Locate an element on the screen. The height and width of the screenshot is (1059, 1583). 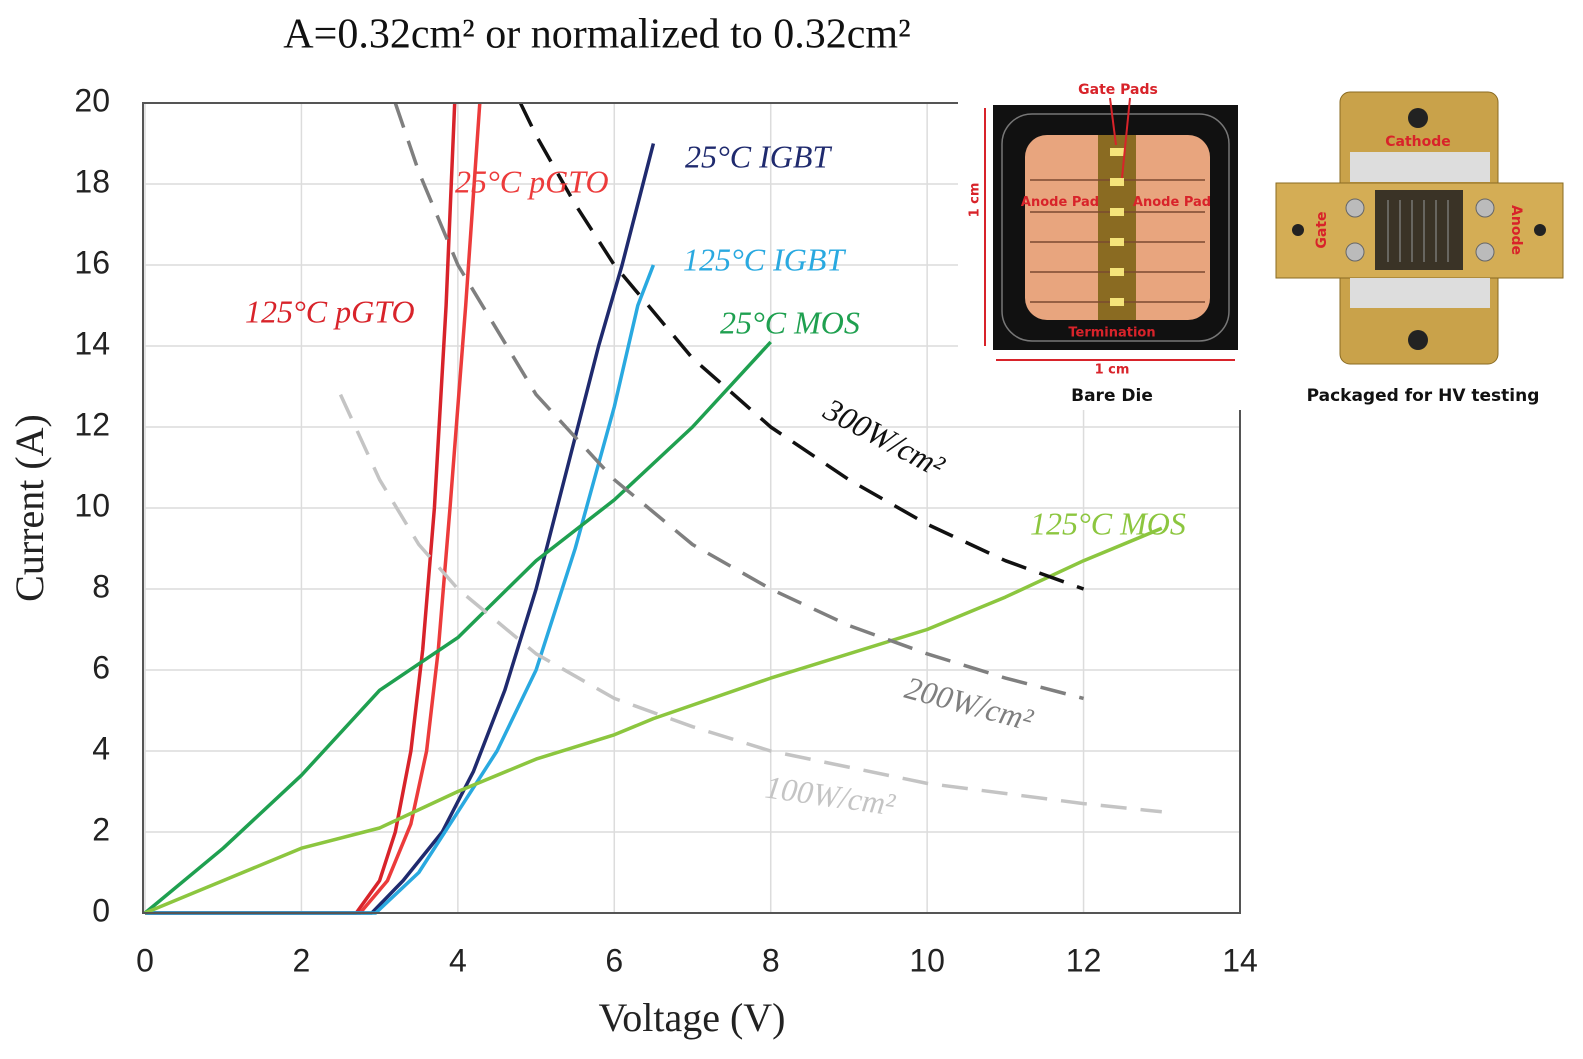
gate-strip is located at coordinates (1117, 227).